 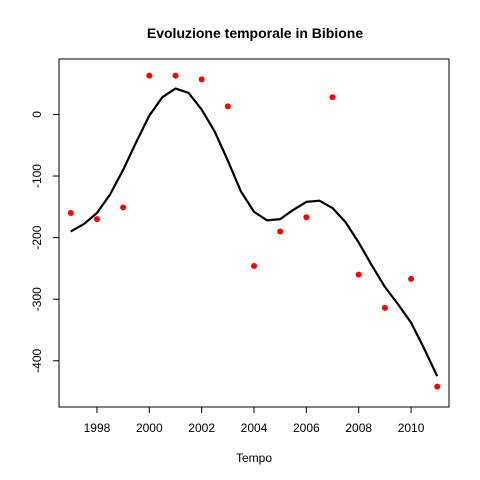 What do you see at coordinates (254, 420) in the screenshot?
I see `x-axis: 1998 2000 2002 2004 2006 2008 2010` at bounding box center [254, 420].